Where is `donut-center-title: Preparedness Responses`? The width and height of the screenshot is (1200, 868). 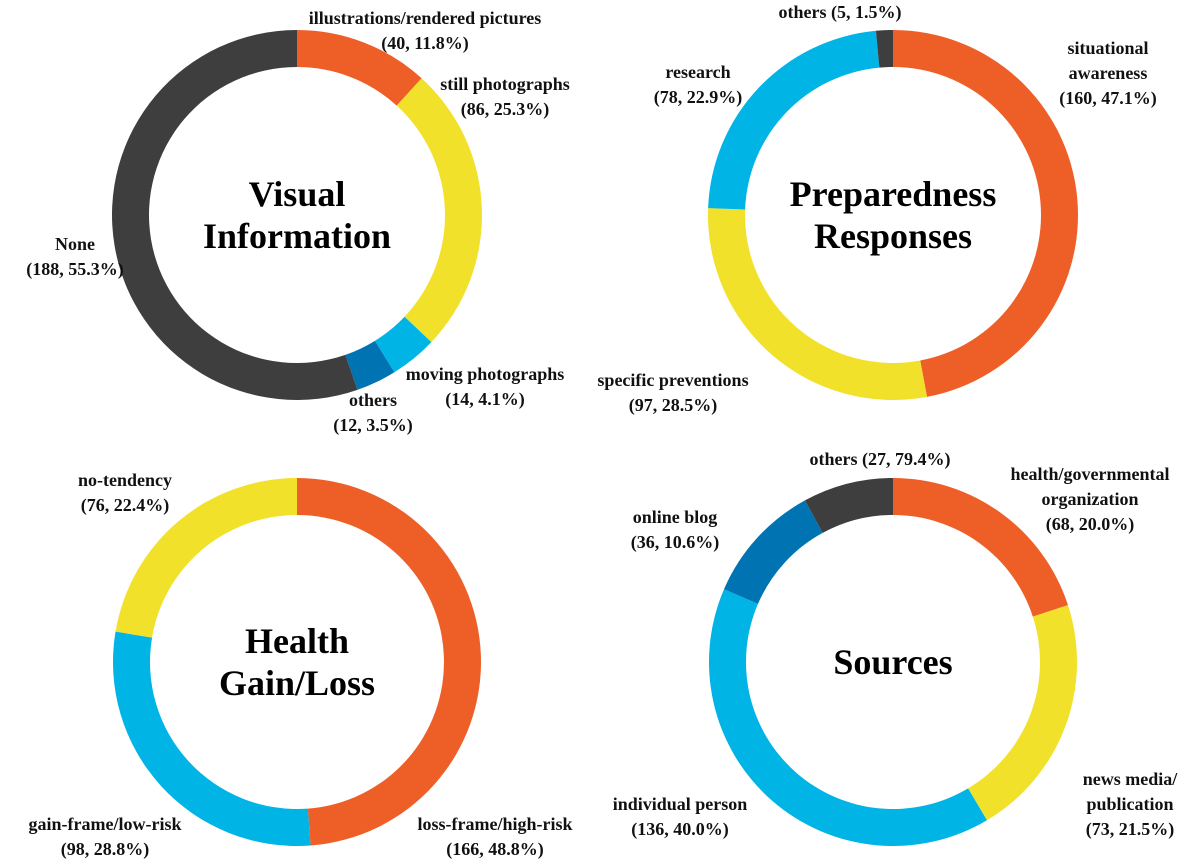
donut-center-title: Preparedness Responses is located at coordinates (893, 215).